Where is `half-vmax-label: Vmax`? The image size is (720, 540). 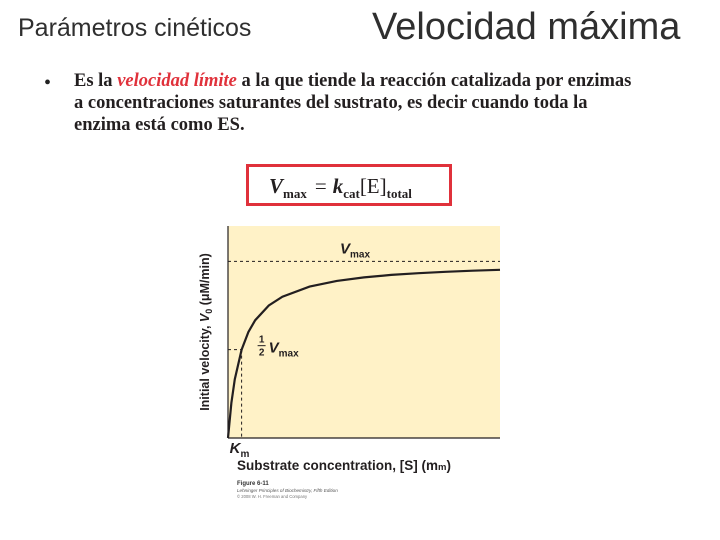 half-vmax-label: Vmax is located at coordinates (284, 350).